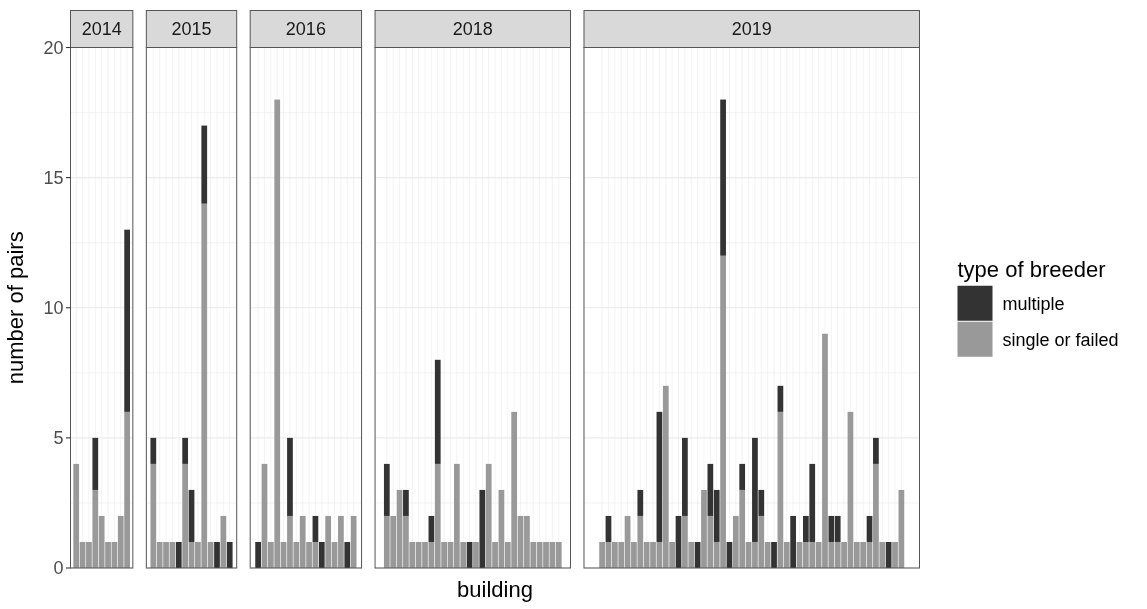  What do you see at coordinates (1033, 303) in the screenshot?
I see `legend-label: multiple` at bounding box center [1033, 303].